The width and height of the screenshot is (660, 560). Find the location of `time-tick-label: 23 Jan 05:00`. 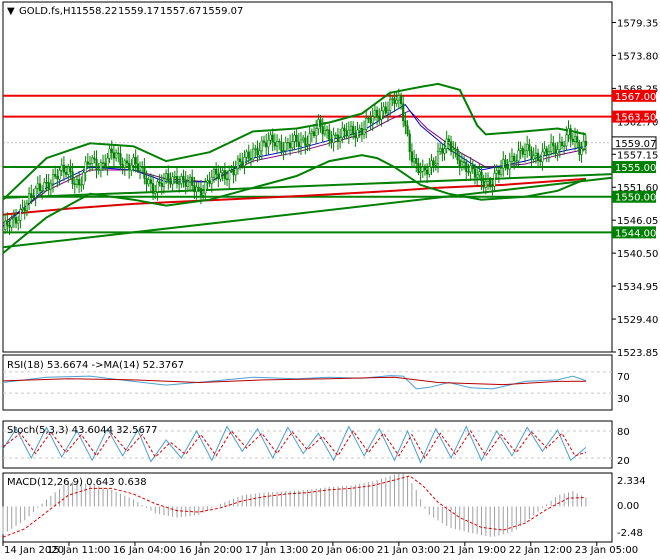

time-tick-label: 23 Jan 05:00 is located at coordinates (606, 550).